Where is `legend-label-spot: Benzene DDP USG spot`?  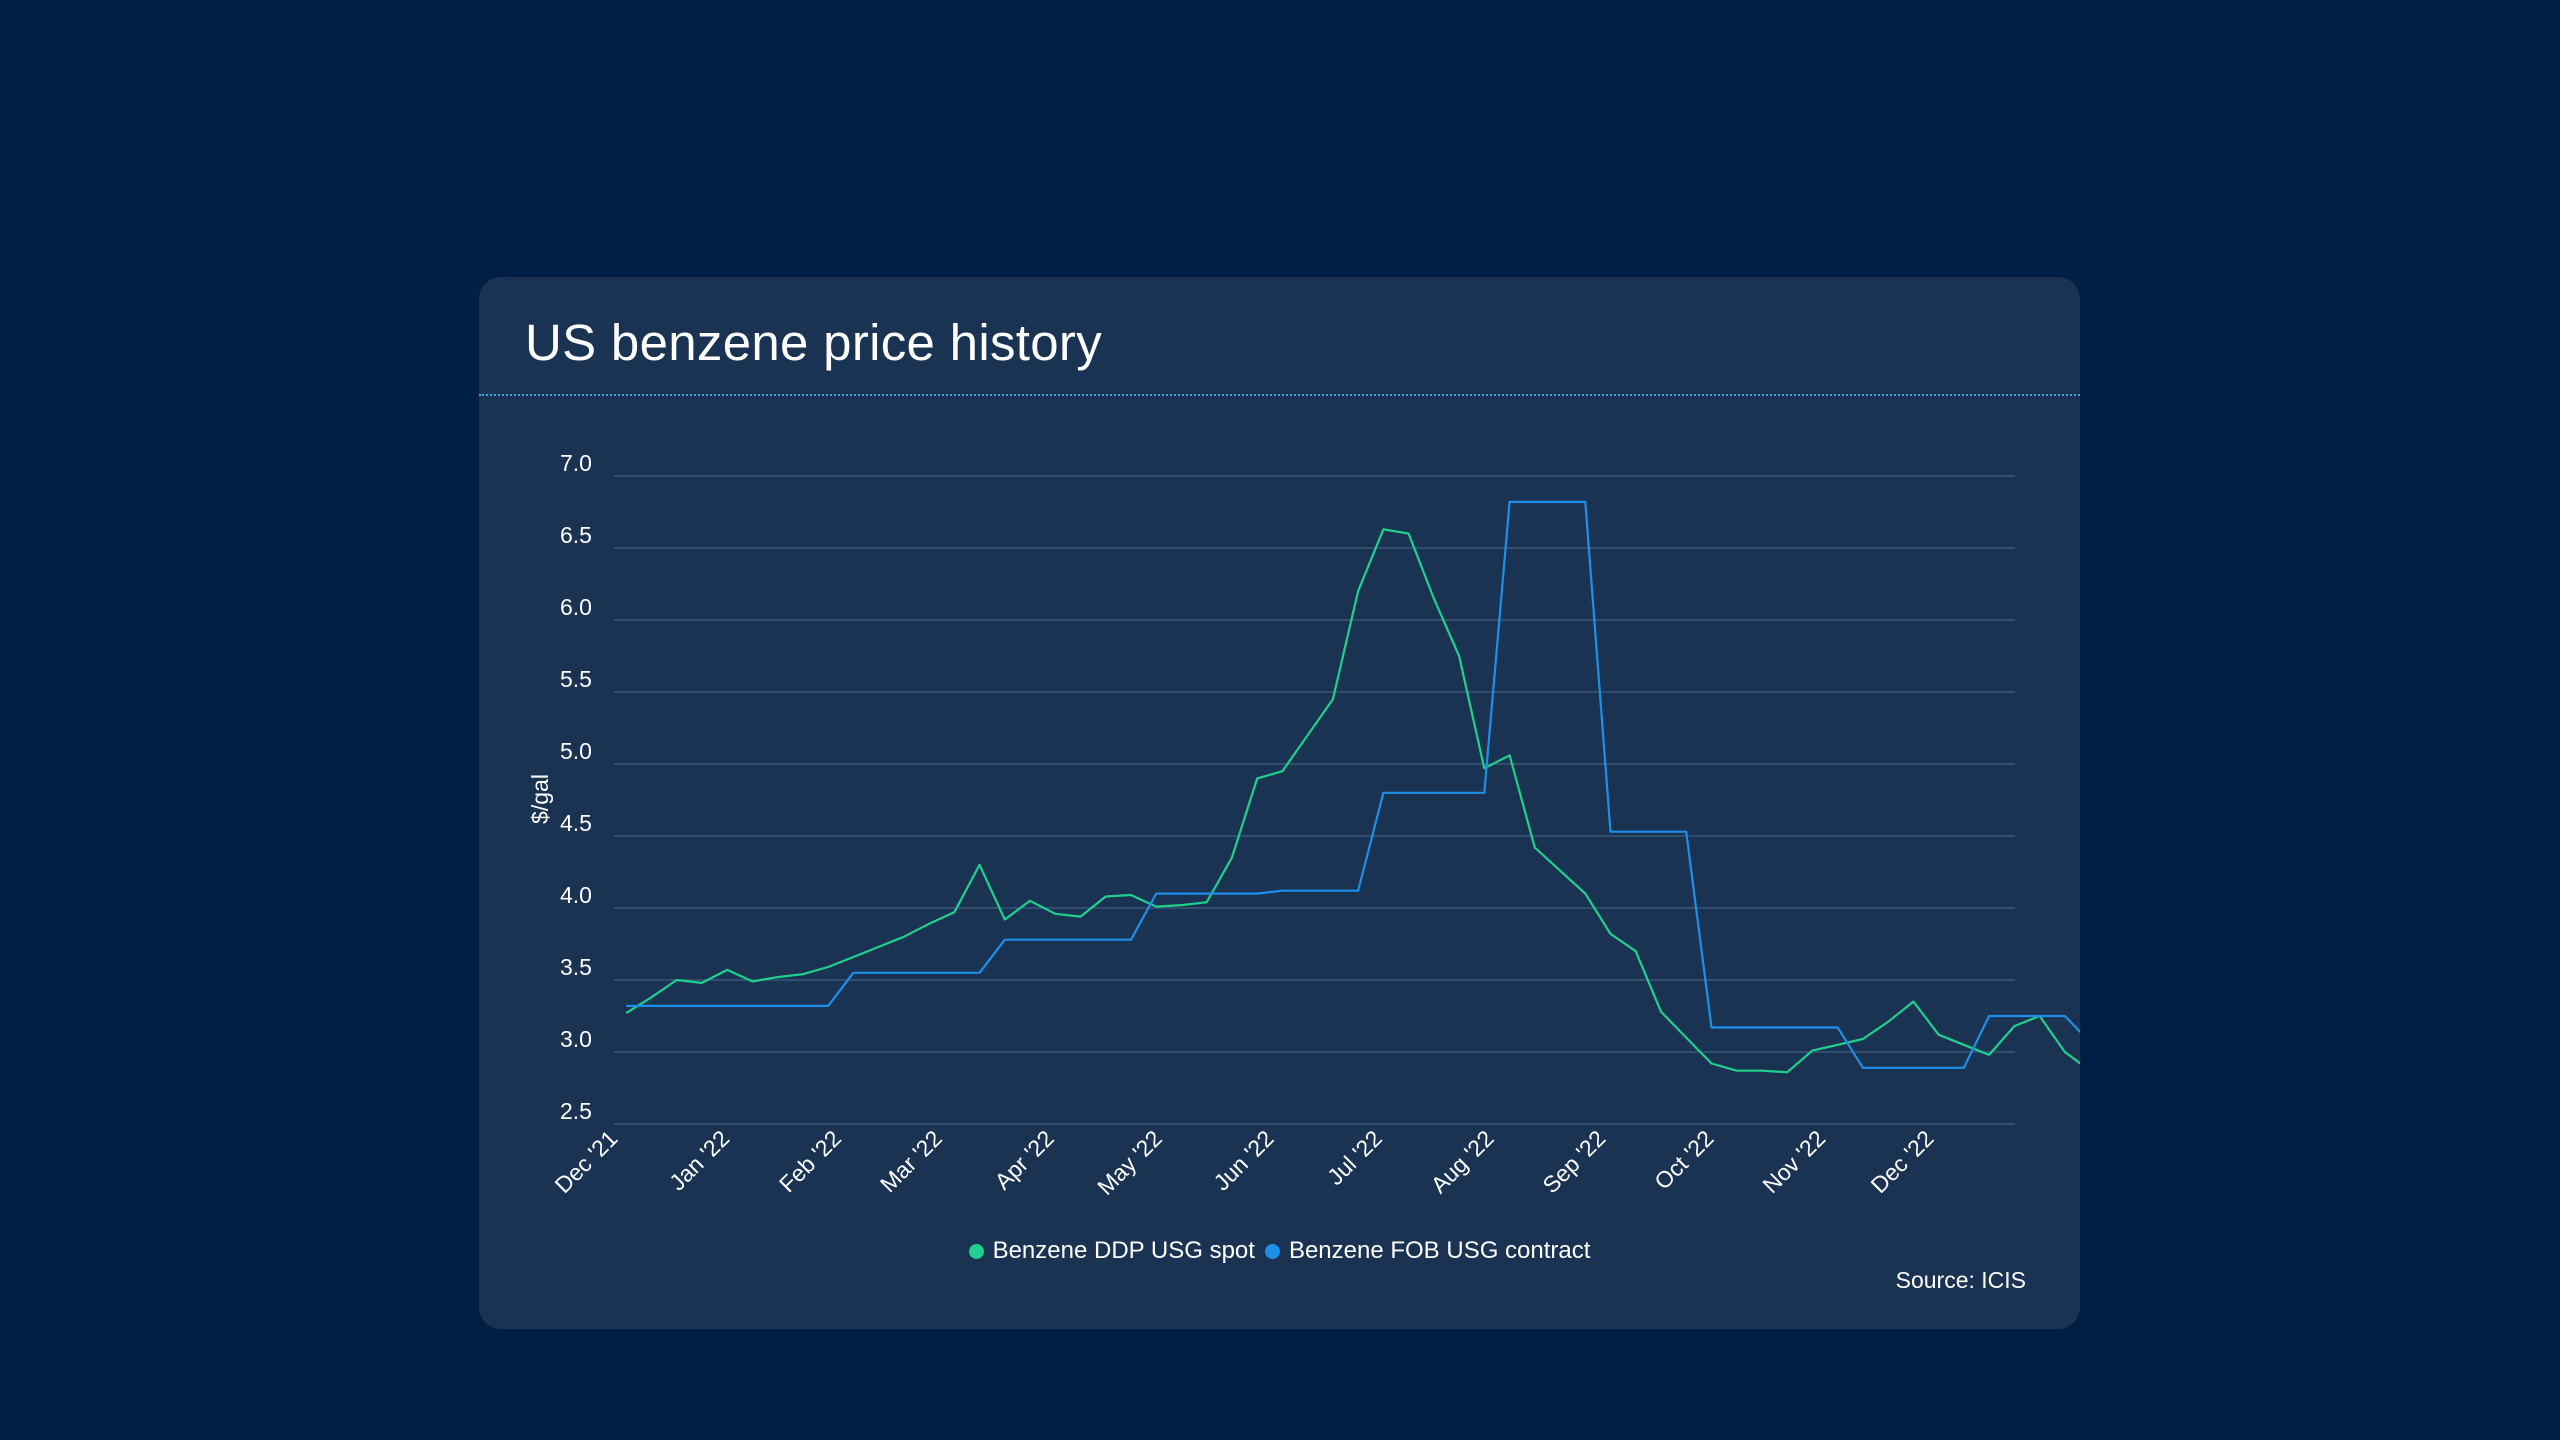
legend-label-spot: Benzene DDP USG spot is located at coordinates (1123, 1250).